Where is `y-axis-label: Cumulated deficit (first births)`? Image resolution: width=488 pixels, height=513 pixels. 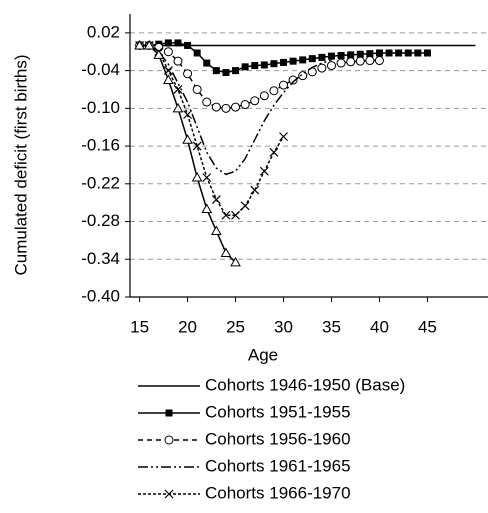
y-axis-label: Cumulated deficit (first births) is located at coordinates (20, 164).